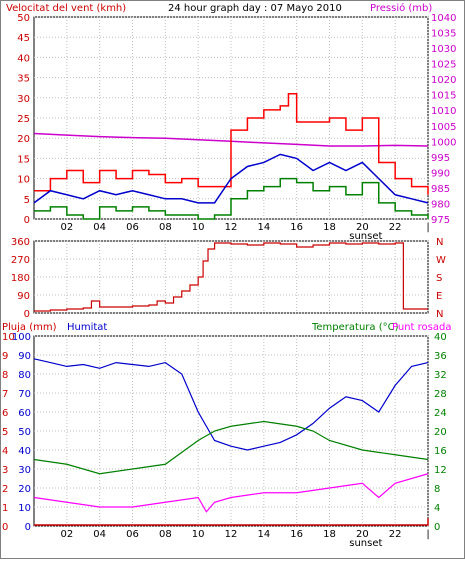  Describe the element at coordinates (87, 327) in the screenshot. I see `humidity-label: Humitat` at that location.